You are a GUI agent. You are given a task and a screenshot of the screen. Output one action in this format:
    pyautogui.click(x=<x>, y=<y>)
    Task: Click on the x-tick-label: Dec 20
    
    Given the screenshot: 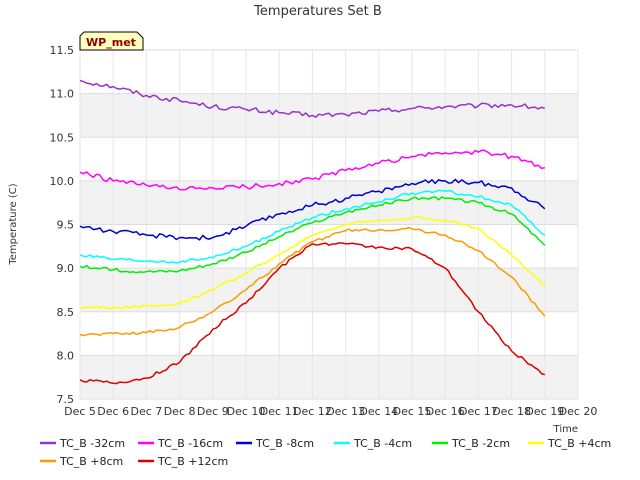 What is the action you would take?
    pyautogui.click(x=578, y=411)
    